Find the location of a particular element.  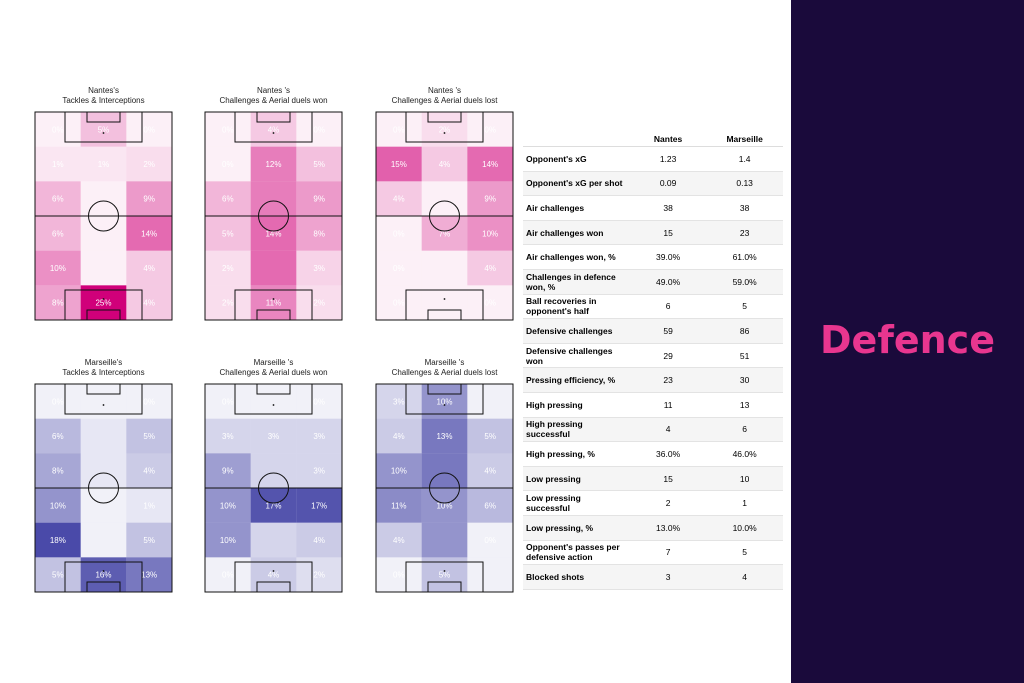

goal-box-bottom is located at coordinates (103, 587).